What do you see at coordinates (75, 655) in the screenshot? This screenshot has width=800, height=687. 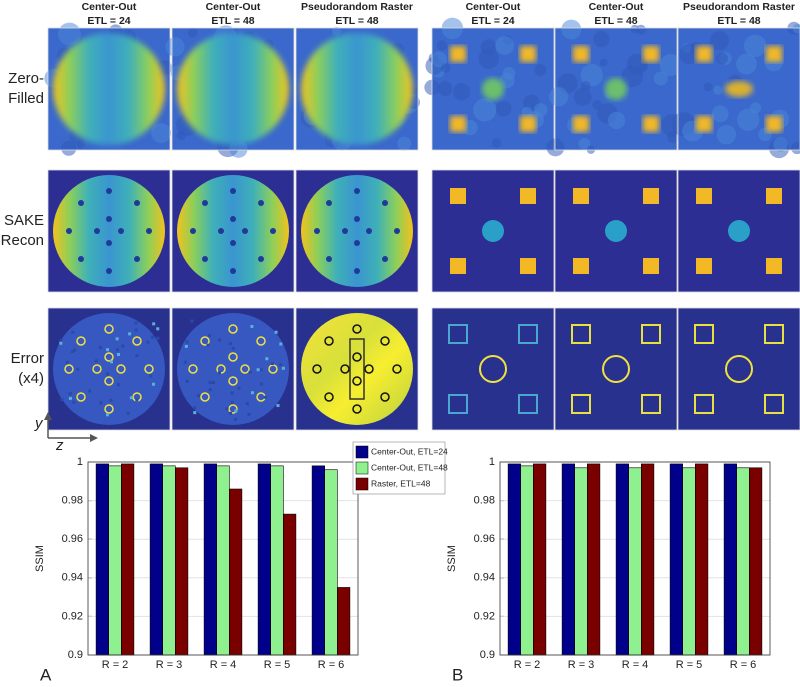 I see `y-tick-label: 0.9` at bounding box center [75, 655].